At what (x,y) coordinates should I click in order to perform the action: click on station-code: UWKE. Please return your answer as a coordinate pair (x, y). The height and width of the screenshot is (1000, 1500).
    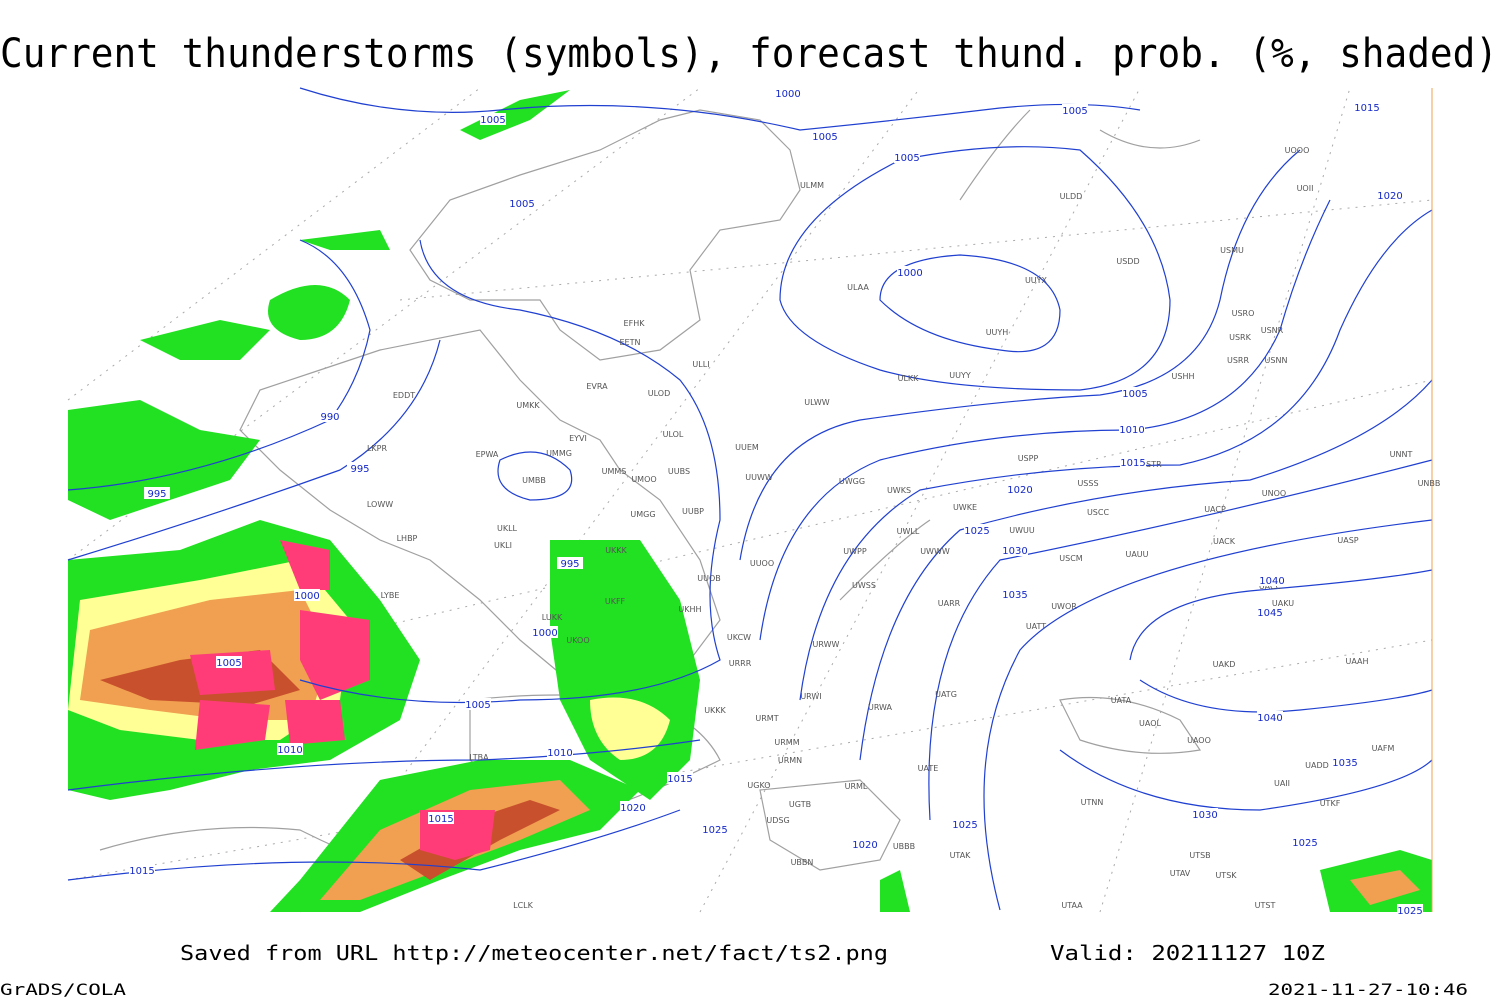
    Looking at the image, I should click on (965, 507).